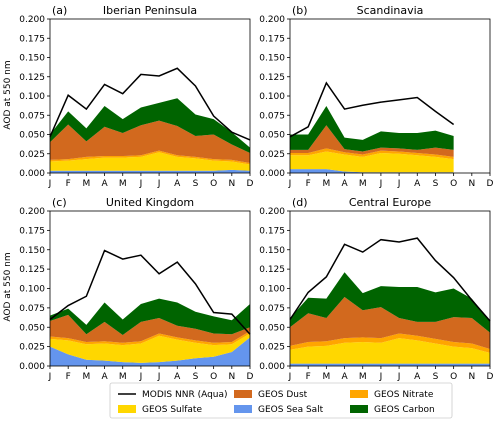 This screenshot has width=500, height=423. Describe the element at coordinates (8, 286) in the screenshot. I see `y-axis-label-bottom: AOD at 550 nm` at that location.